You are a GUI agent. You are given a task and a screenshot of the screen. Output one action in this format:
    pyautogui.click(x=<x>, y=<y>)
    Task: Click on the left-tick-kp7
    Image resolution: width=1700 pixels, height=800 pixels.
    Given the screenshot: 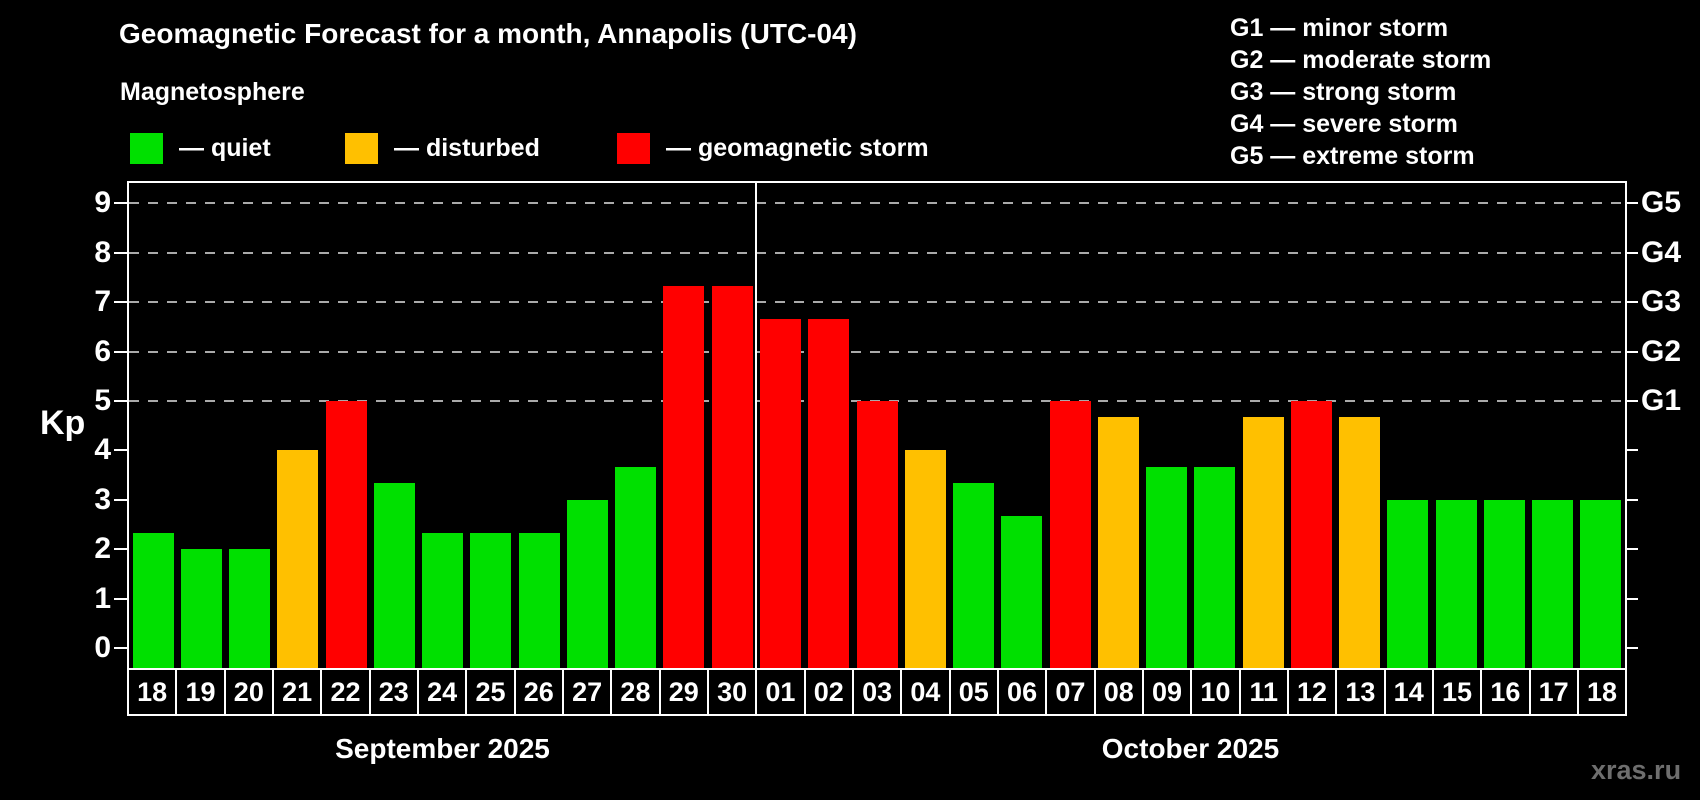 What is the action you would take?
    pyautogui.click(x=120, y=302)
    